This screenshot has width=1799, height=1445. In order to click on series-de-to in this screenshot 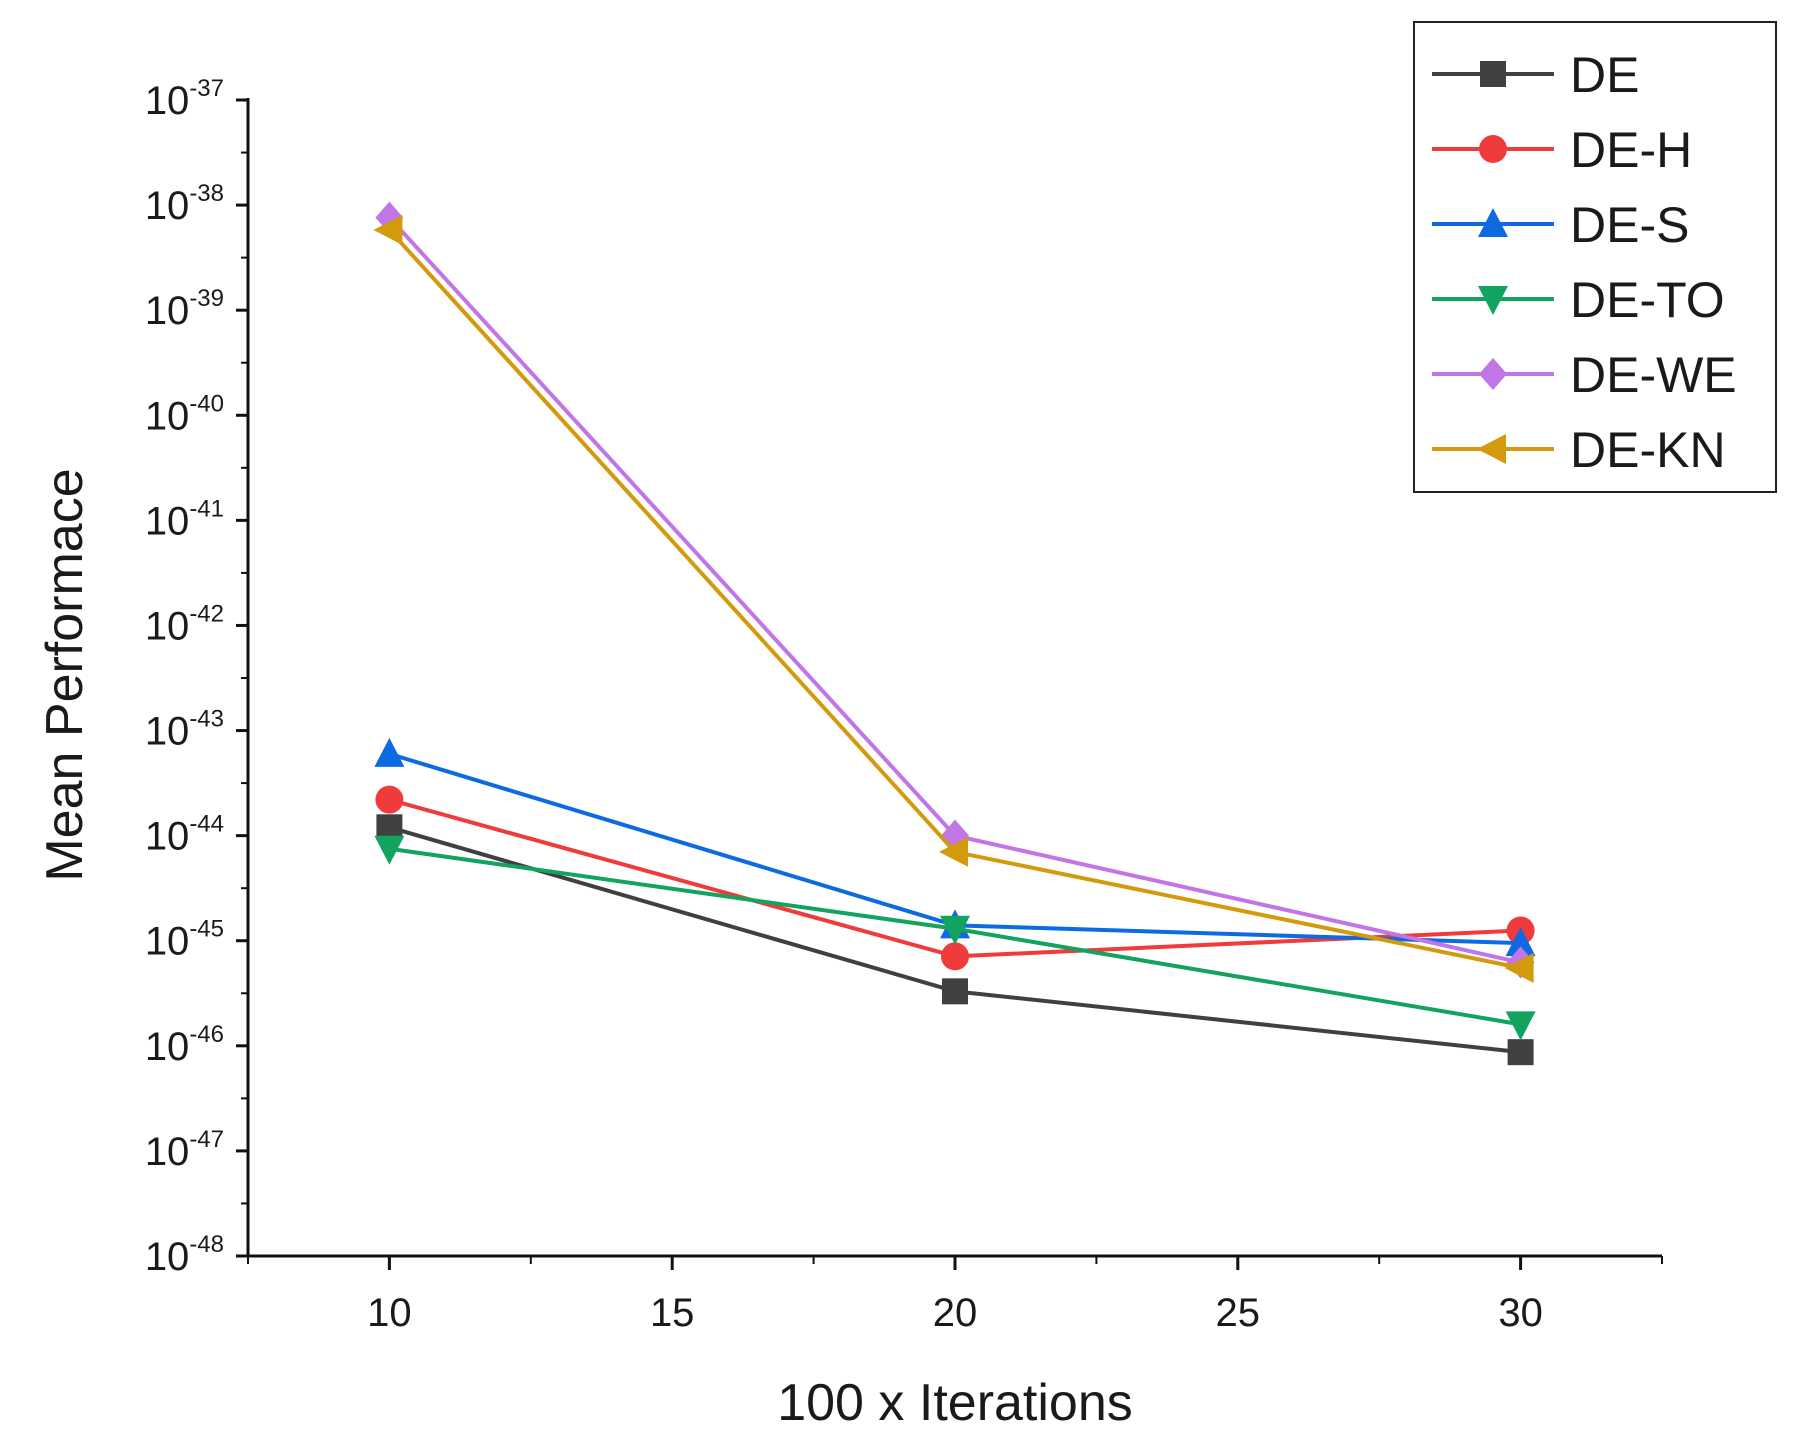, I will do `click(955, 938)`.